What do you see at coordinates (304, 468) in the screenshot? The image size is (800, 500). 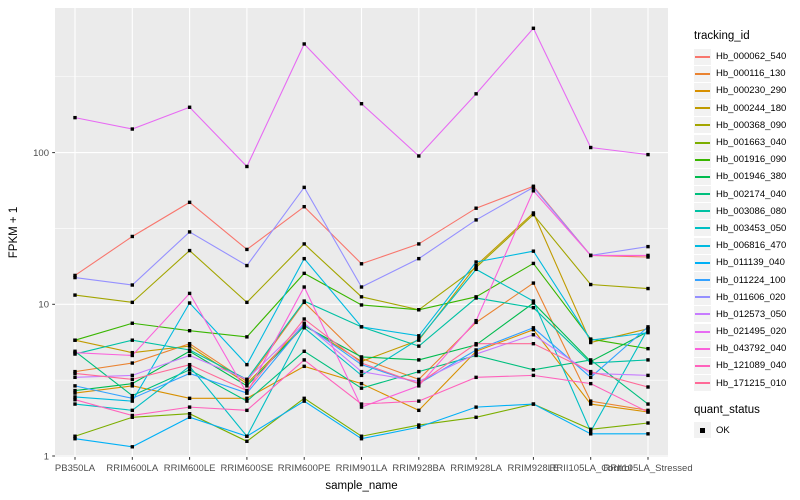 I see `x-tick-label: RRIM600PE` at bounding box center [304, 468].